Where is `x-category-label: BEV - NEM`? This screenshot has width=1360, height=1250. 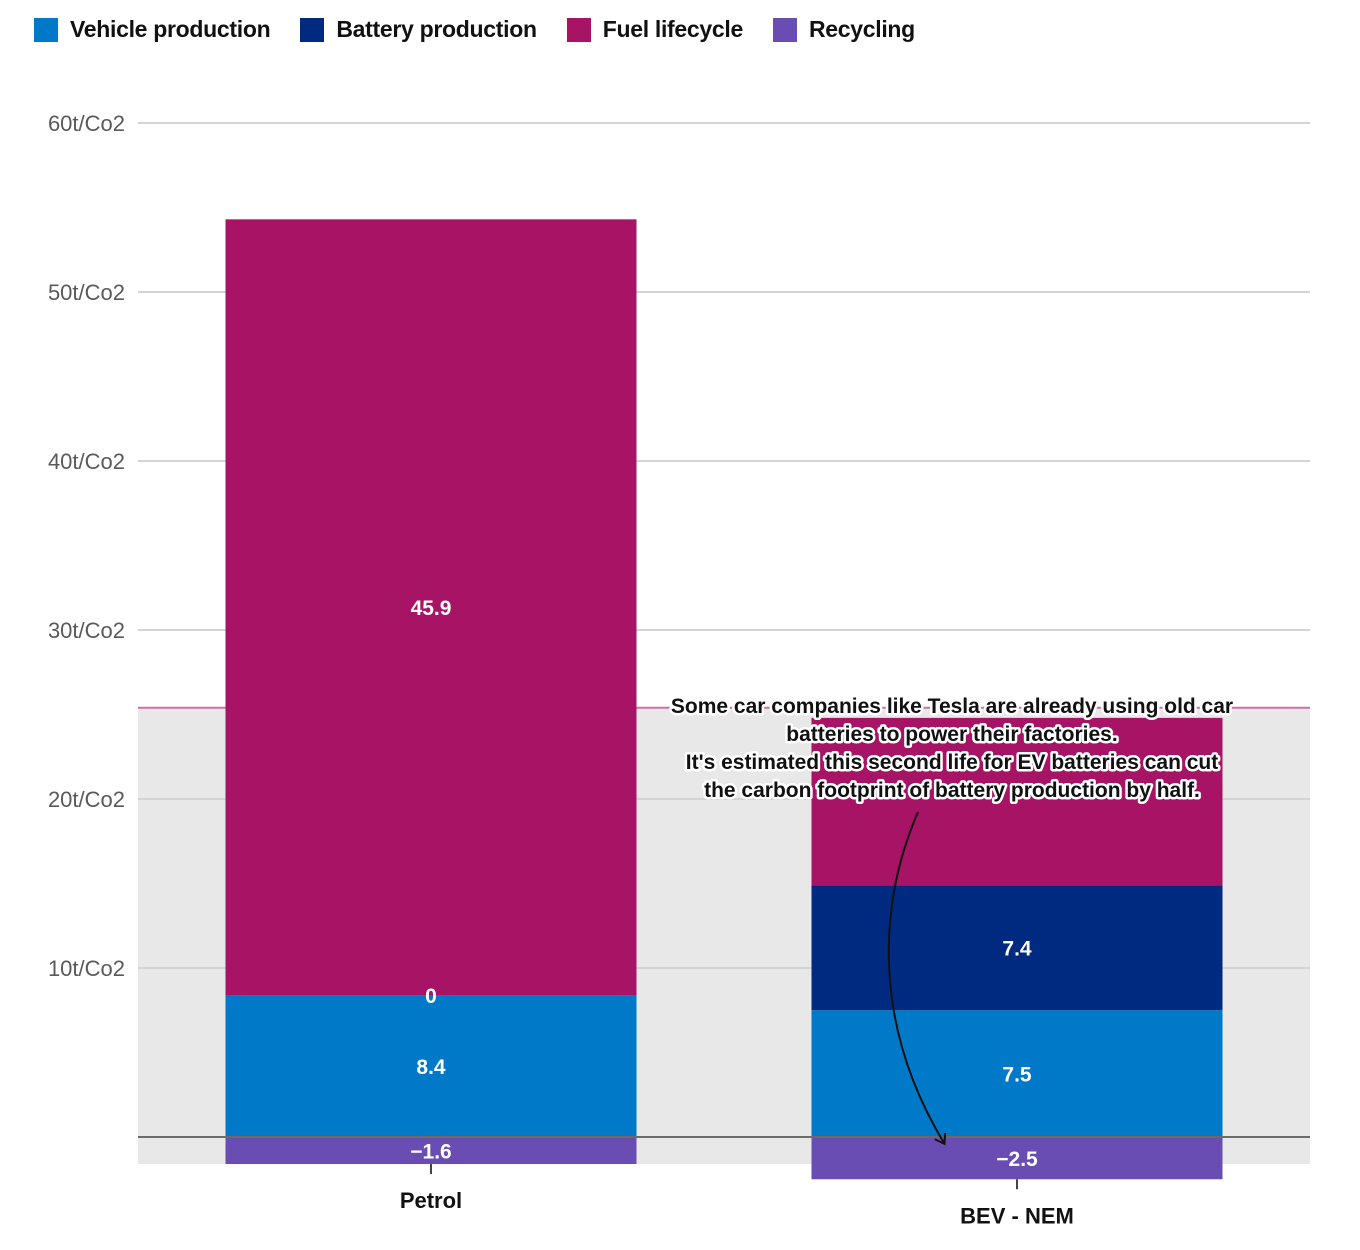
x-category-label: BEV - NEM is located at coordinates (1017, 1215).